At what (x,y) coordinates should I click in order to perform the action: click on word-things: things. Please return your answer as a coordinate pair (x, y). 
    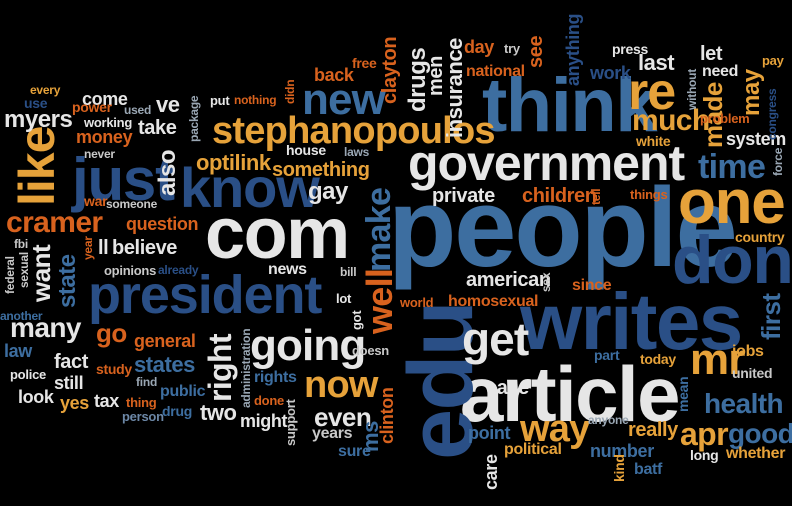
    Looking at the image, I should click on (649, 194).